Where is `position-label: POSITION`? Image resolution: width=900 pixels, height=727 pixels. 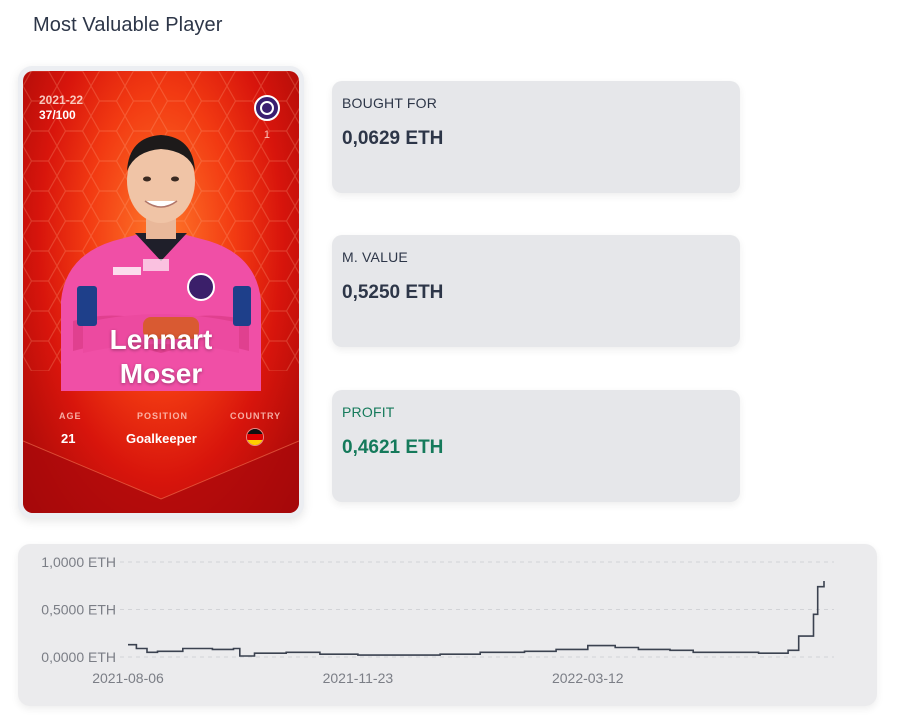
position-label: POSITION is located at coordinates (163, 416).